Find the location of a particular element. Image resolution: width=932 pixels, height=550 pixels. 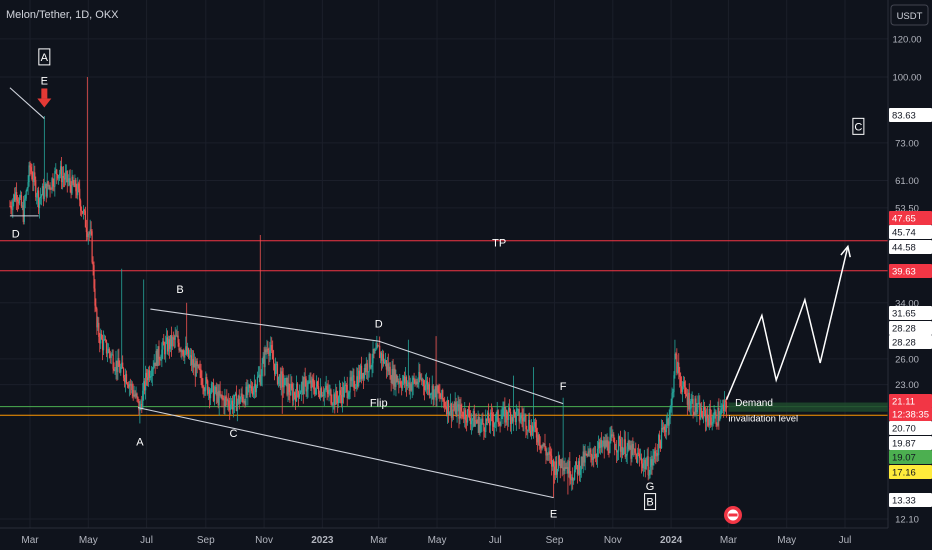

annotation-label: B is located at coordinates (649, 503).